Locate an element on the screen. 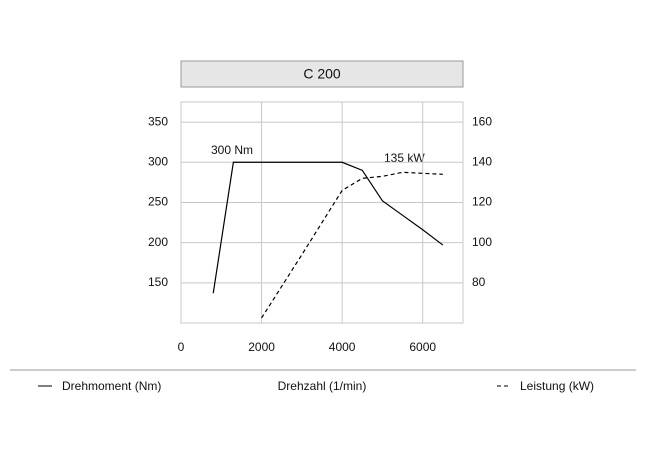  y-tick-label: 150 is located at coordinates (158, 282).